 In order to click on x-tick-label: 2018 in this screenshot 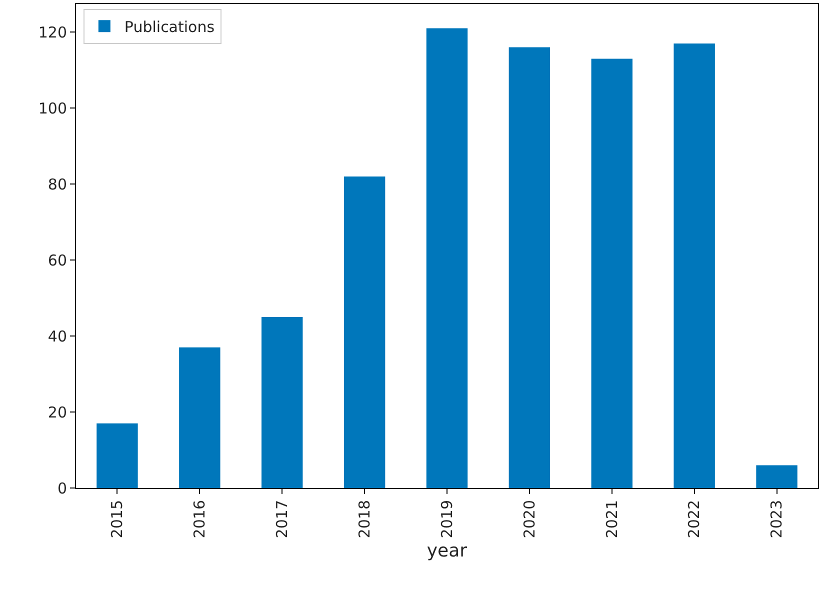, I will do `click(364, 519)`.